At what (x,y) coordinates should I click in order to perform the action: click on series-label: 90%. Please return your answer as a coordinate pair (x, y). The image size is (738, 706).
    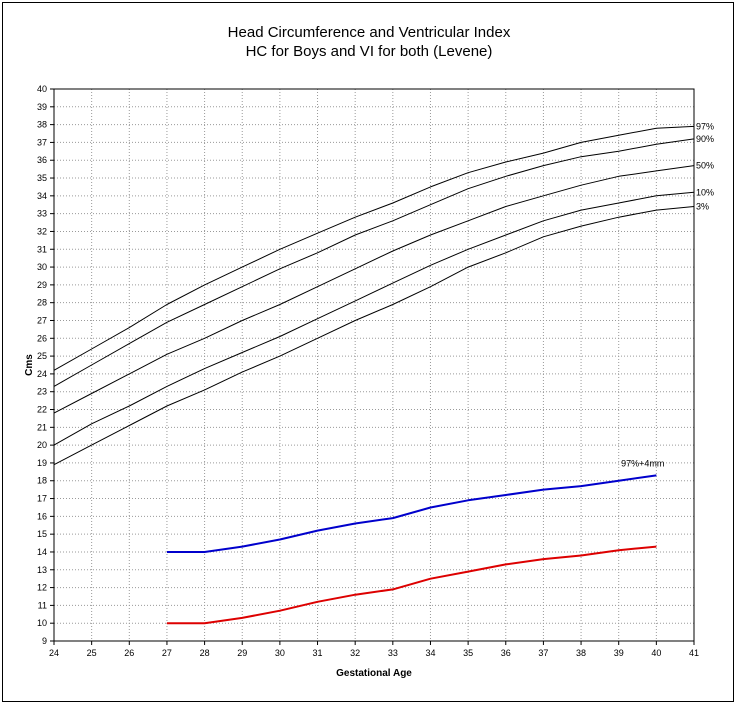
    Looking at the image, I should click on (705, 139).